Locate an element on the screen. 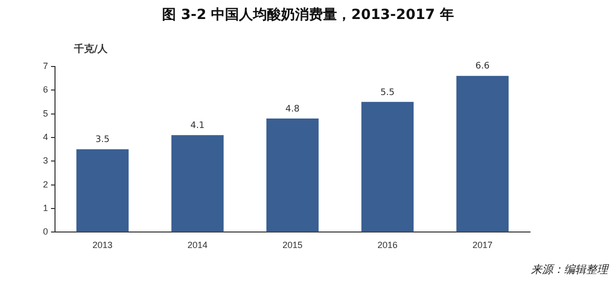 This screenshot has width=616, height=282. data-label: 4.8 is located at coordinates (292, 109).